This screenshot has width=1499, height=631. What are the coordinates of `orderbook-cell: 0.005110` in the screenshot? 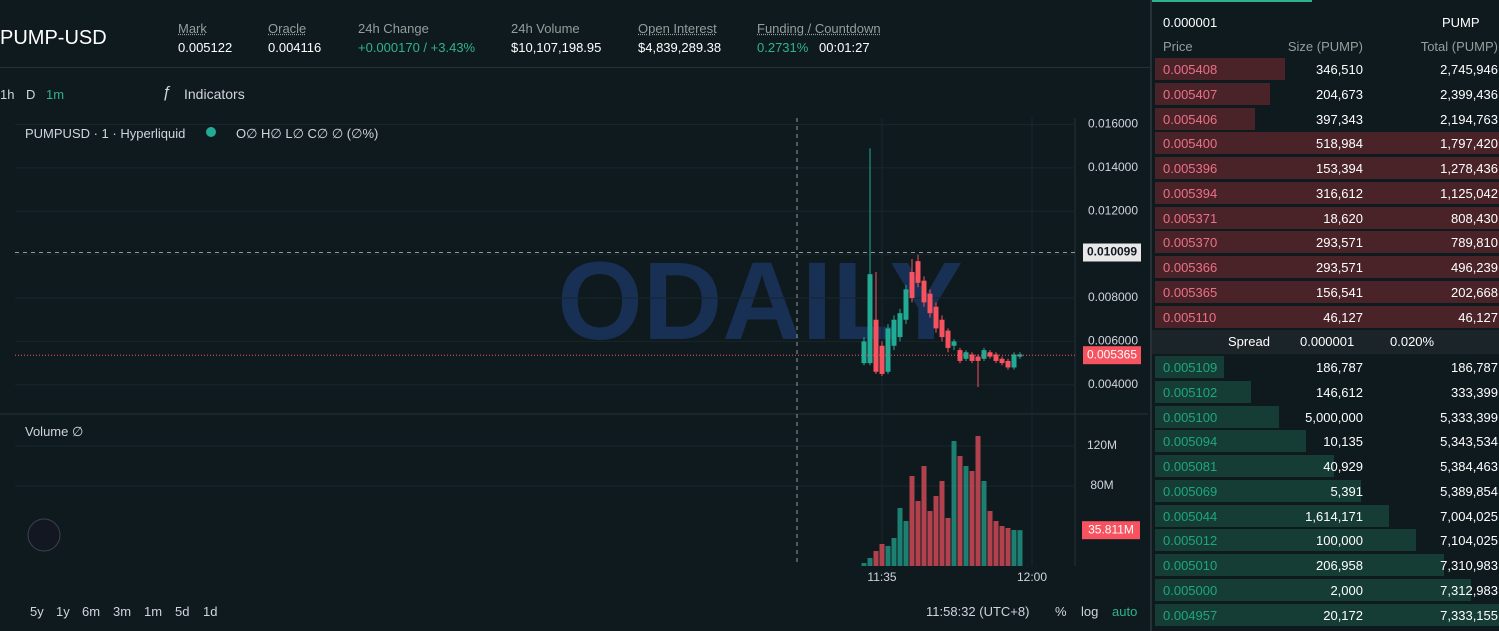 It's located at (1190, 317).